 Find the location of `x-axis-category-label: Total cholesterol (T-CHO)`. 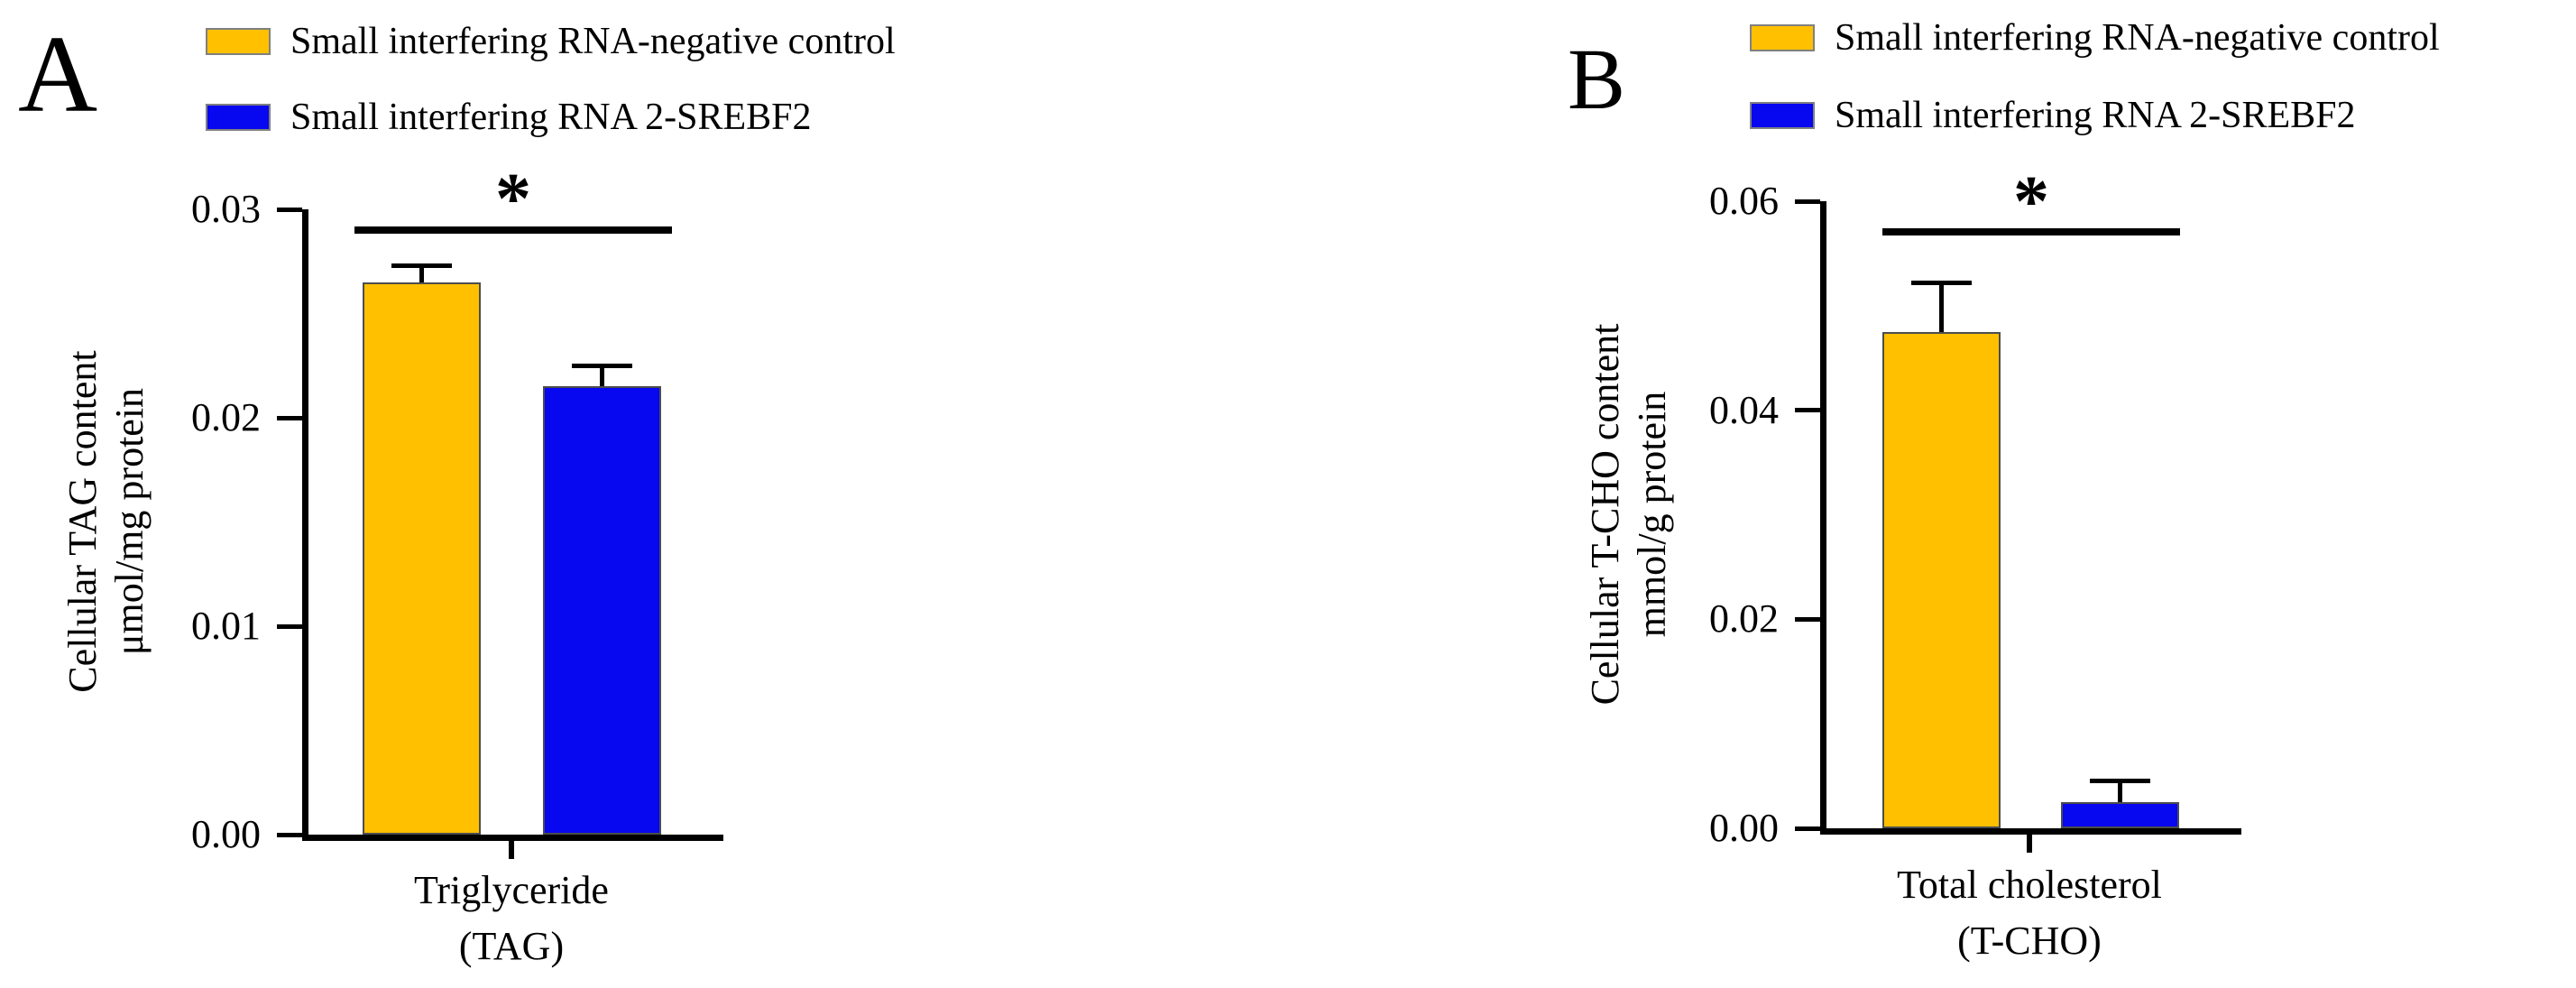

x-axis-category-label: Total cholesterol (T-CHO) is located at coordinates (2029, 913).